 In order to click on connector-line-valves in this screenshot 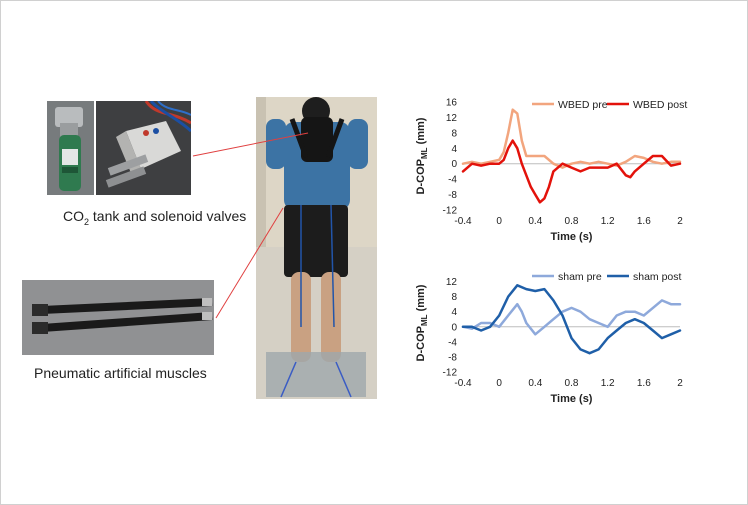, I will do `click(250, 144)`.